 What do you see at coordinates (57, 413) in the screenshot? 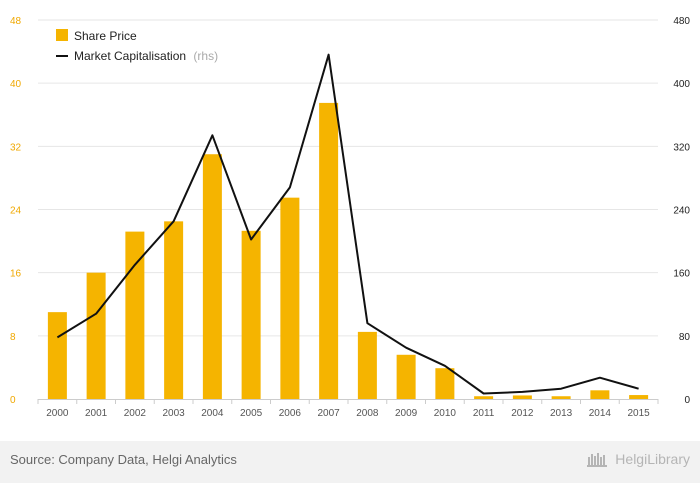
I see `x-axis-tick-label: 2000` at bounding box center [57, 413].